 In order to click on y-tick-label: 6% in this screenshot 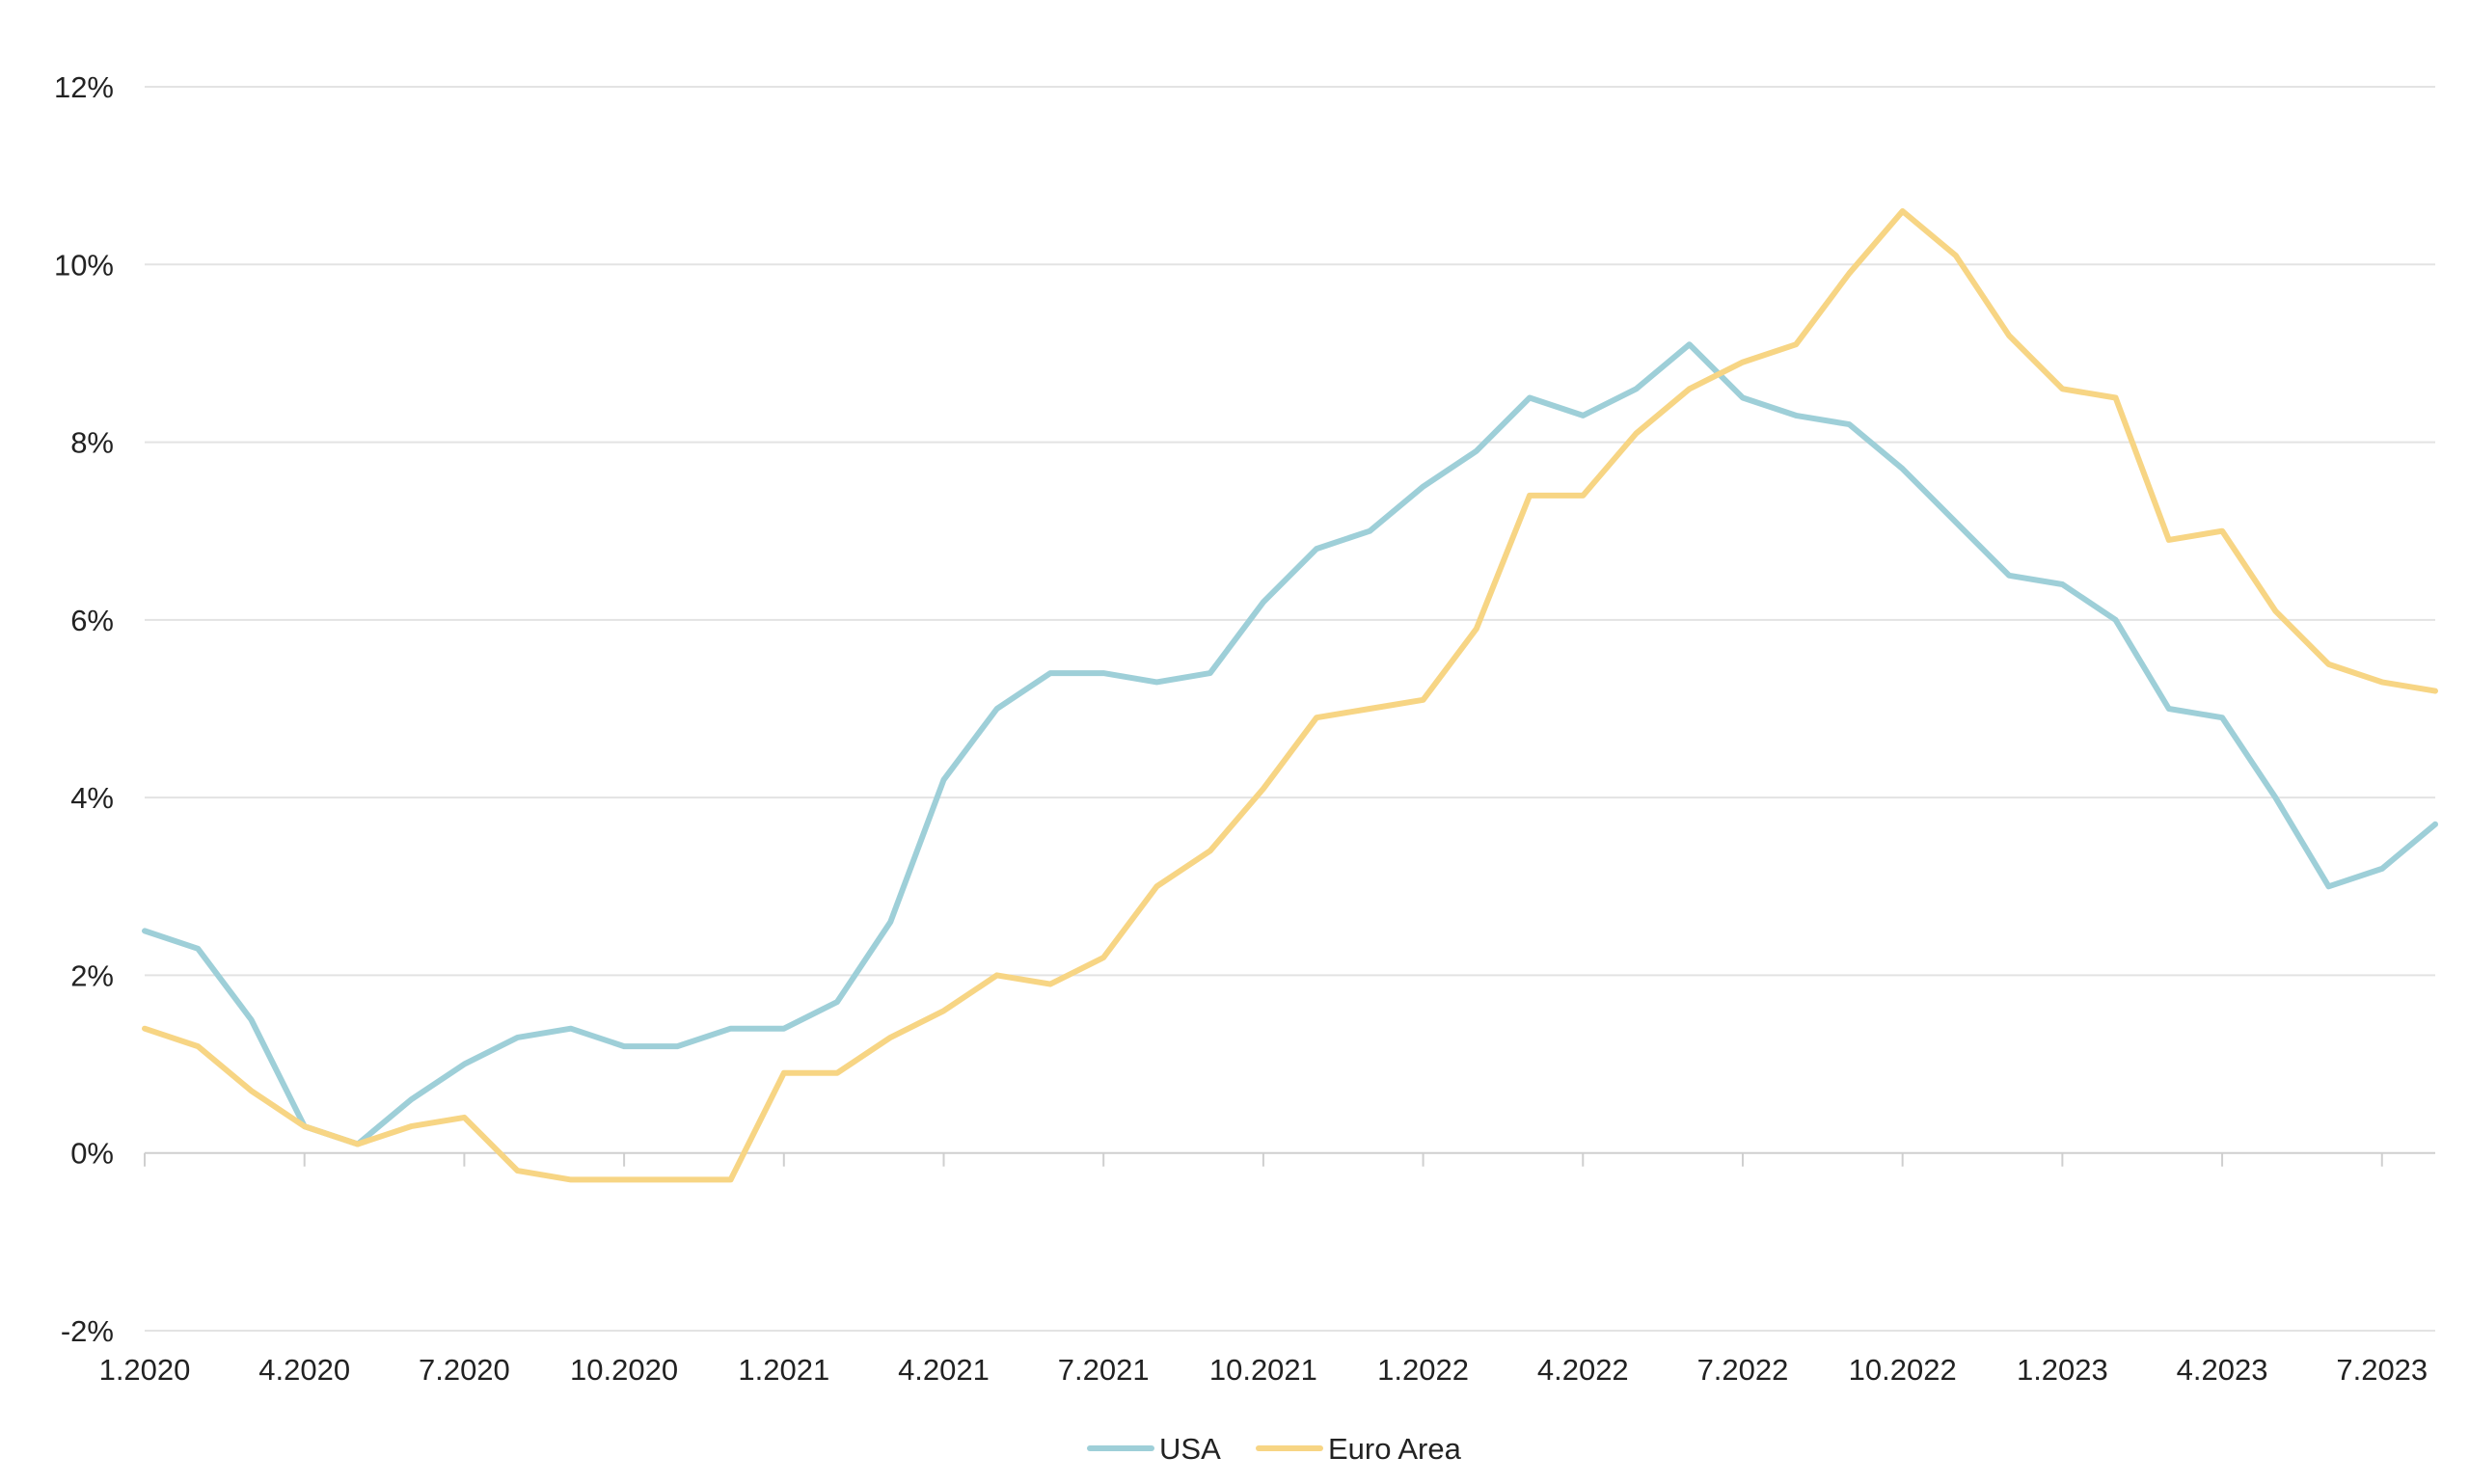, I will do `click(92, 620)`.